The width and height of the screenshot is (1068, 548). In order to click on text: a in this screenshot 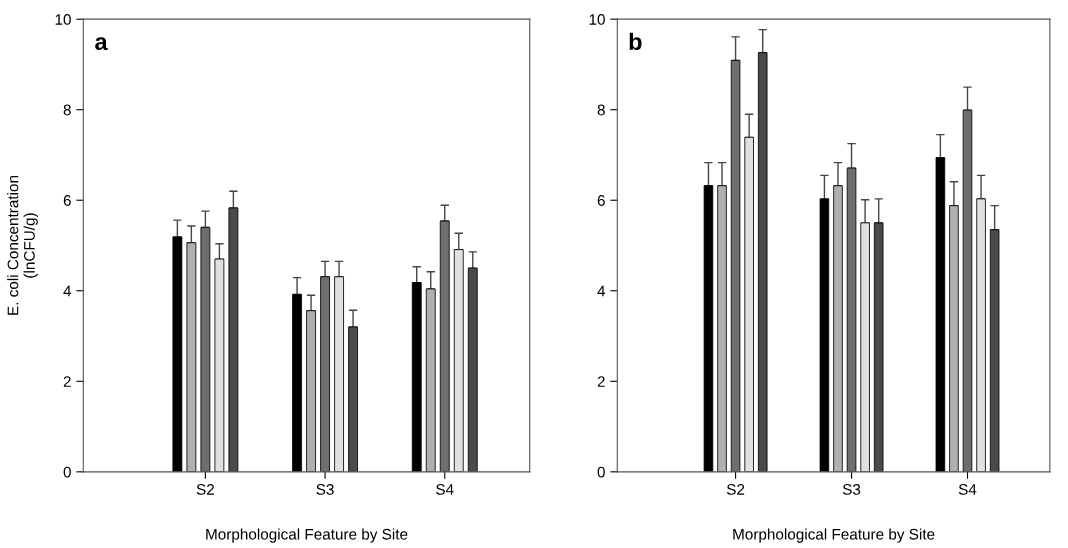, I will do `click(101, 44)`.